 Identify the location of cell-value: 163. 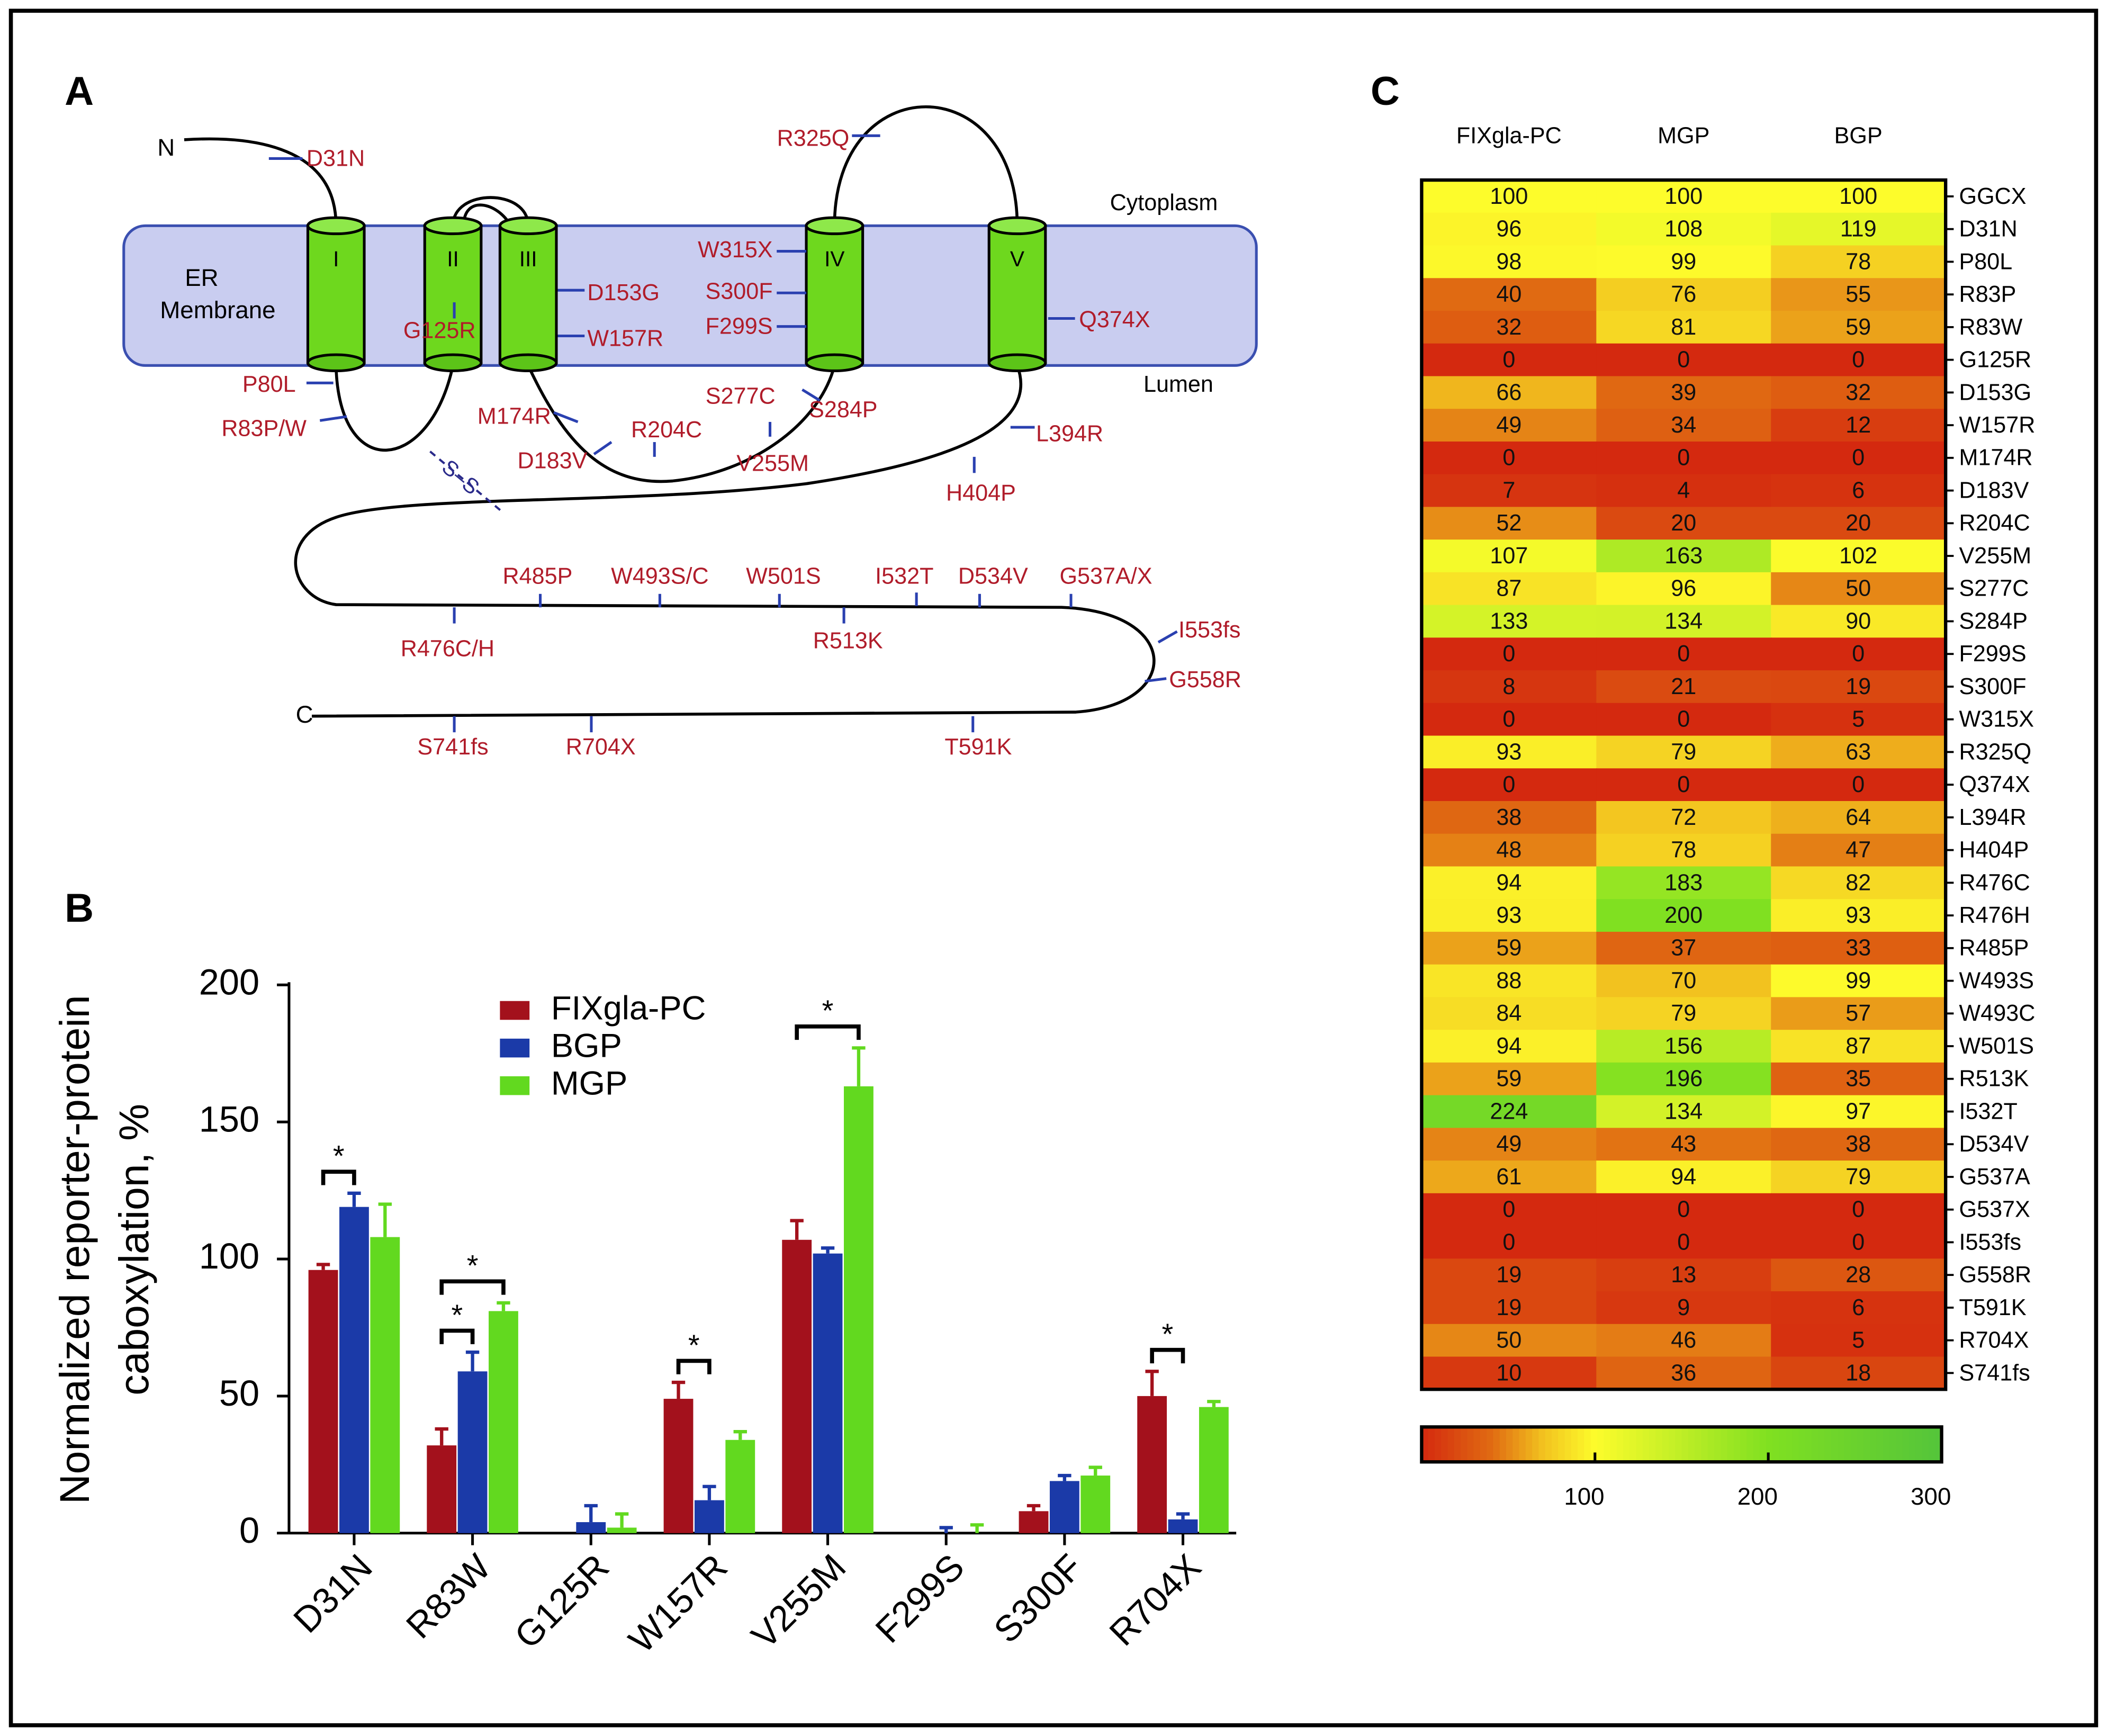
(1684, 556).